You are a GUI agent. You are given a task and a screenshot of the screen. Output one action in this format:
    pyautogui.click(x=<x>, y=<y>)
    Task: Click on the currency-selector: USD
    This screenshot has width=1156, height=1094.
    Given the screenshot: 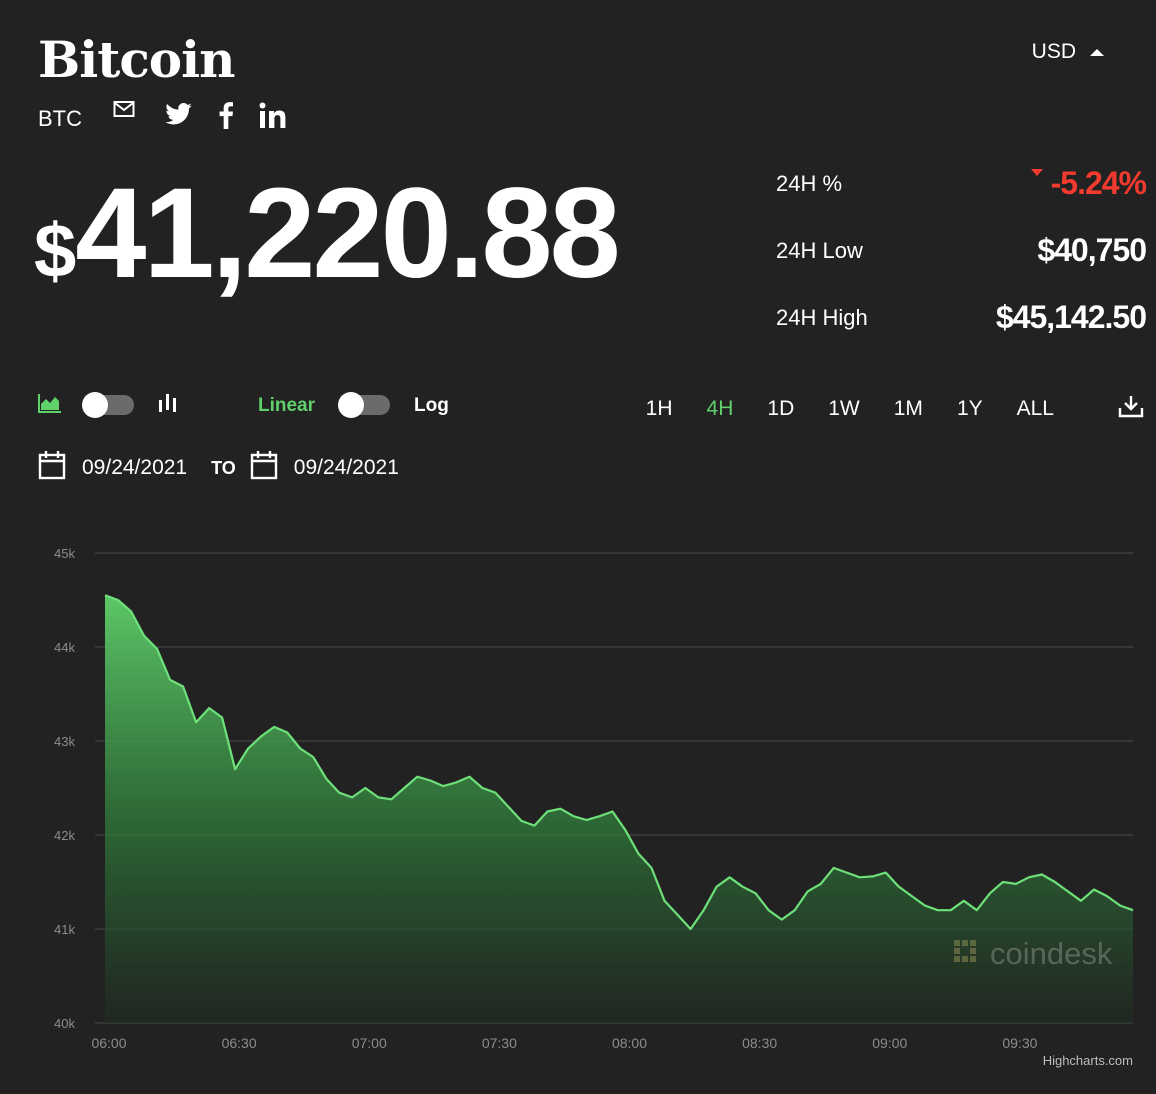 What is the action you would take?
    pyautogui.click(x=1068, y=52)
    